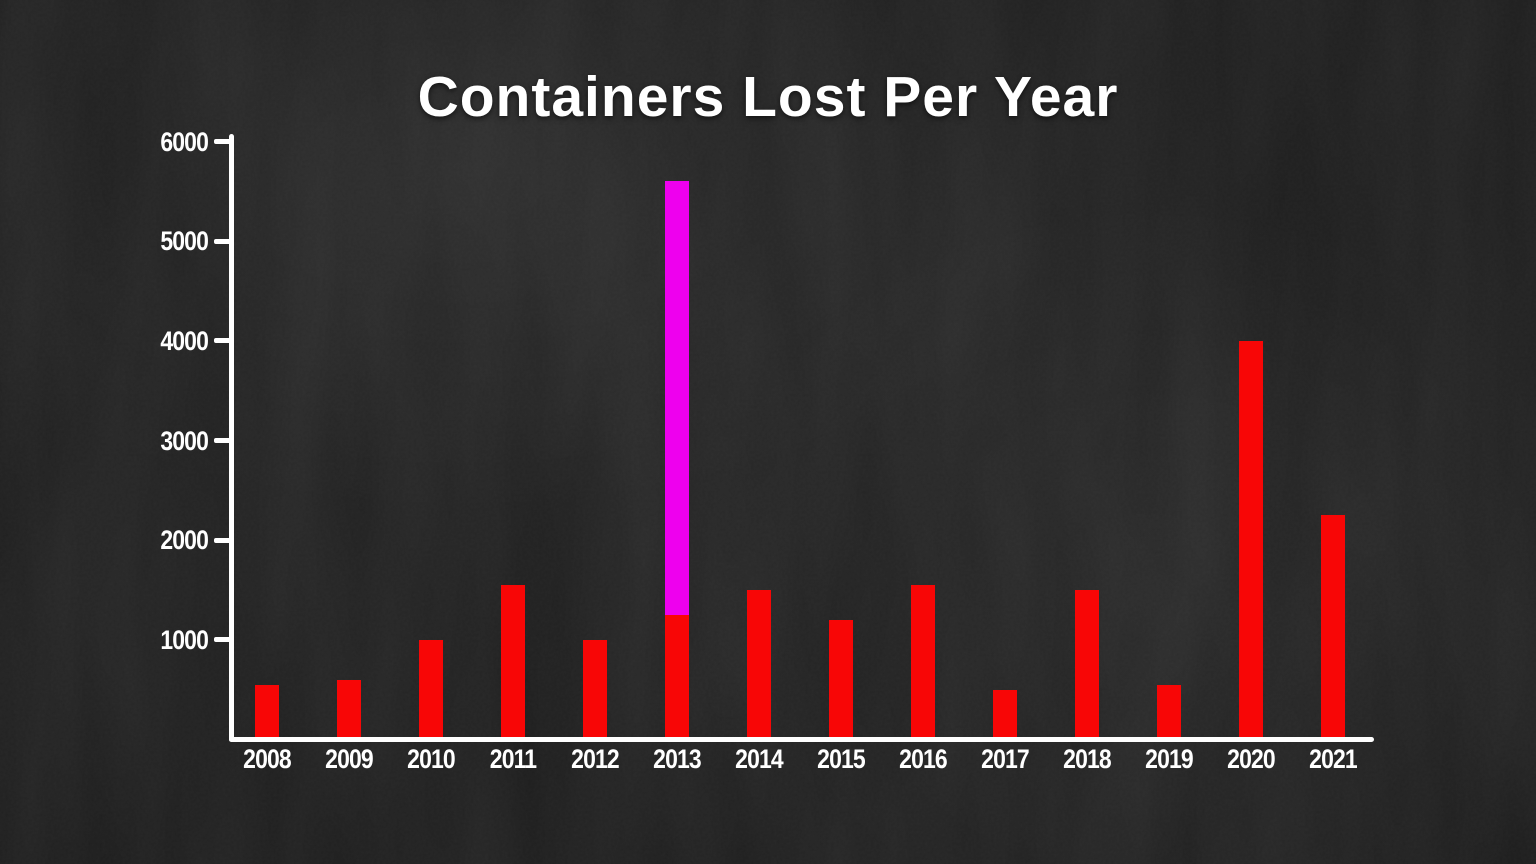 The width and height of the screenshot is (1536, 864). I want to click on bar-2011-segment, so click(513, 662).